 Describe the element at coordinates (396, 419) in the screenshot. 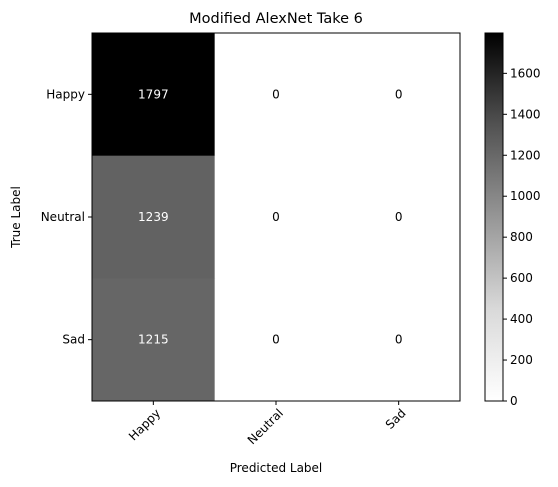

I see `x-tick-label: Sad` at that location.